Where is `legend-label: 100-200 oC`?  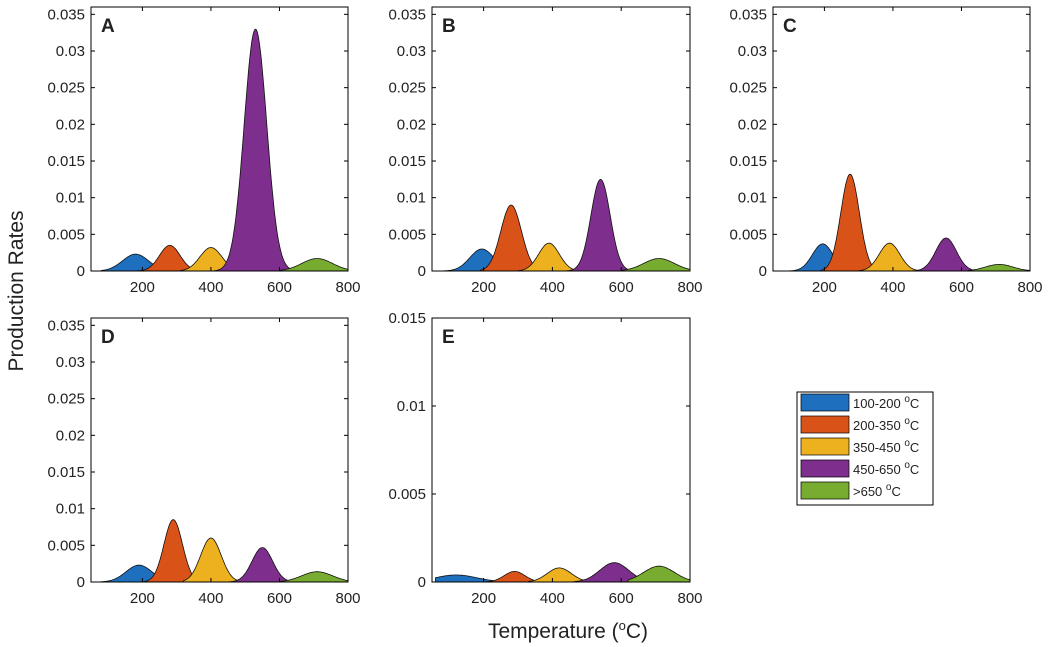 legend-label: 100-200 oC is located at coordinates (886, 402).